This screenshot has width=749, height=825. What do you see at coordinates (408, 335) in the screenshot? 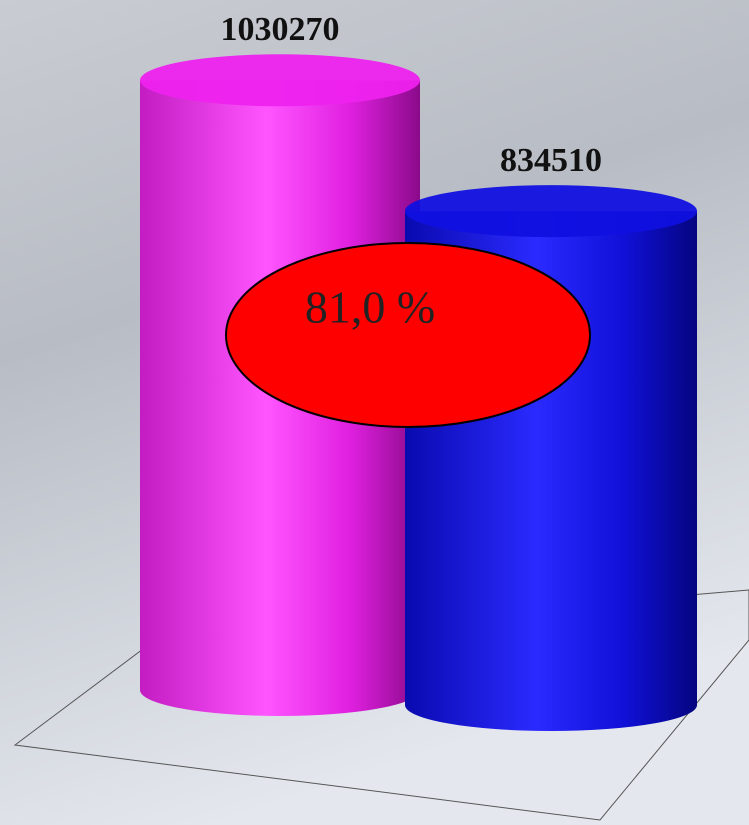
I see `ratio-ellipse` at bounding box center [408, 335].